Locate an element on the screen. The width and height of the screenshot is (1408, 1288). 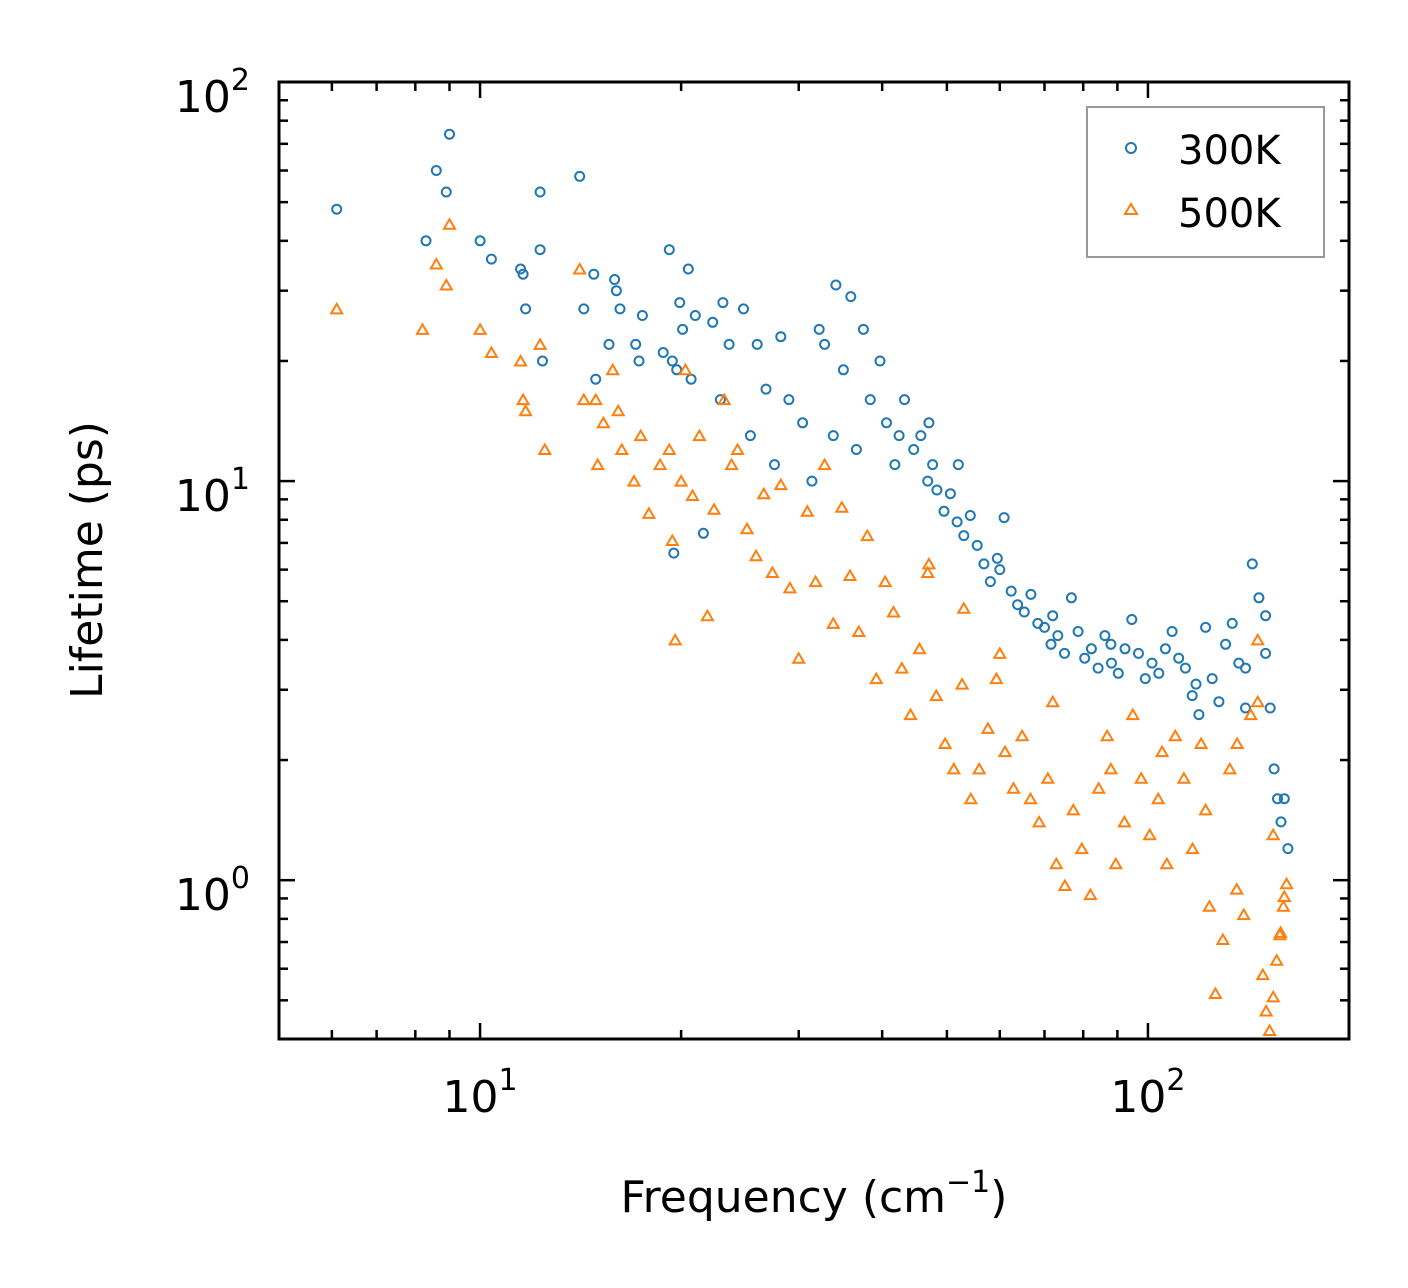
y-tick-label: 10¹ is located at coordinates (212, 492).